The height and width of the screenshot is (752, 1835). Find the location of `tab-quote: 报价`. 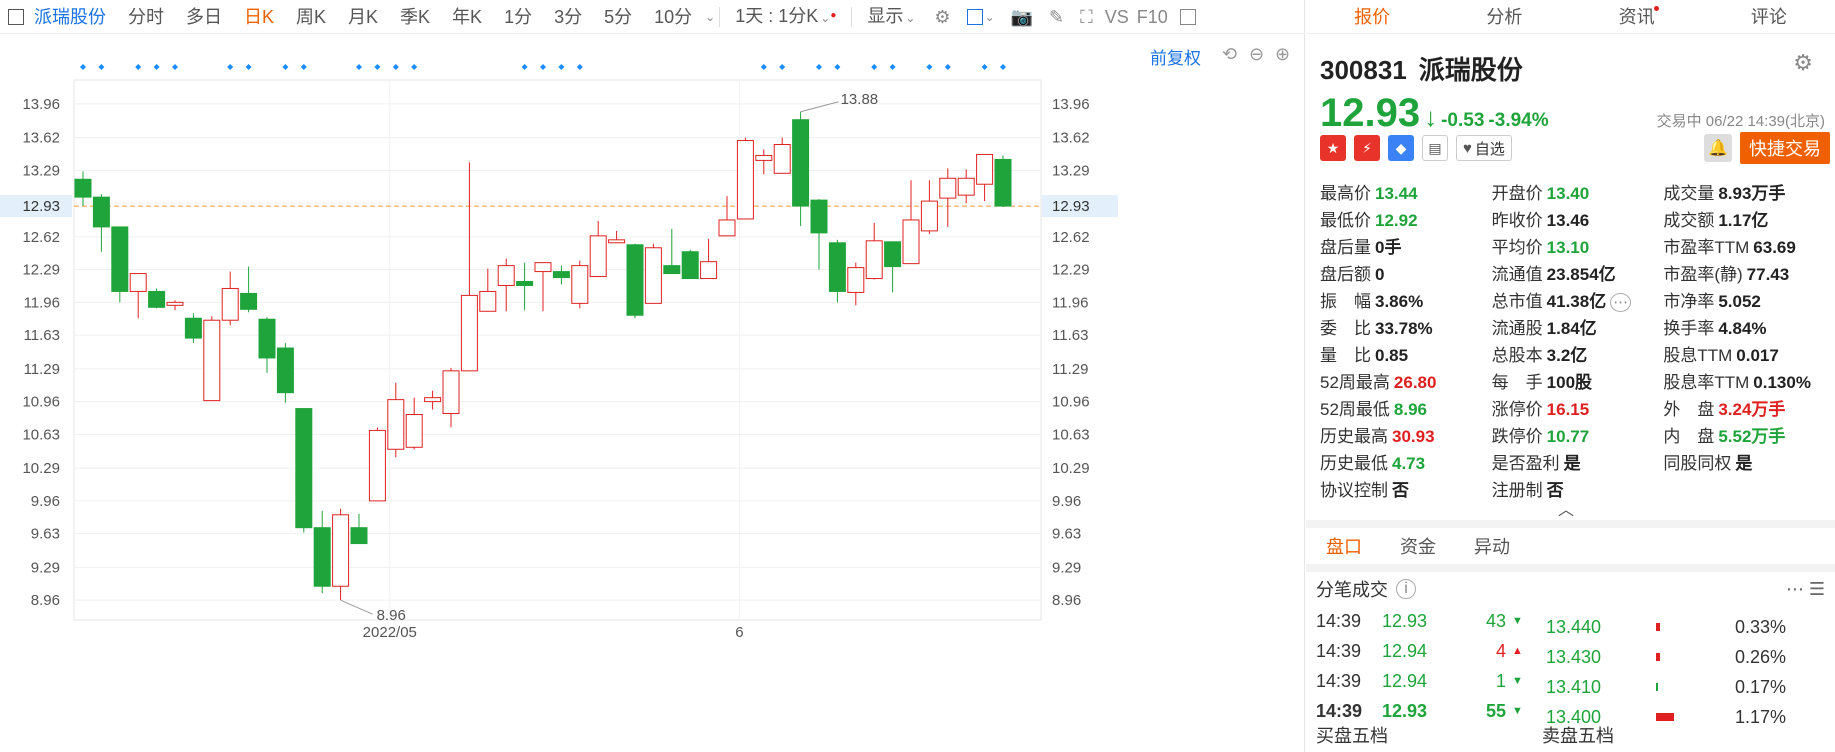

tab-quote: 报价 is located at coordinates (1372, 16).